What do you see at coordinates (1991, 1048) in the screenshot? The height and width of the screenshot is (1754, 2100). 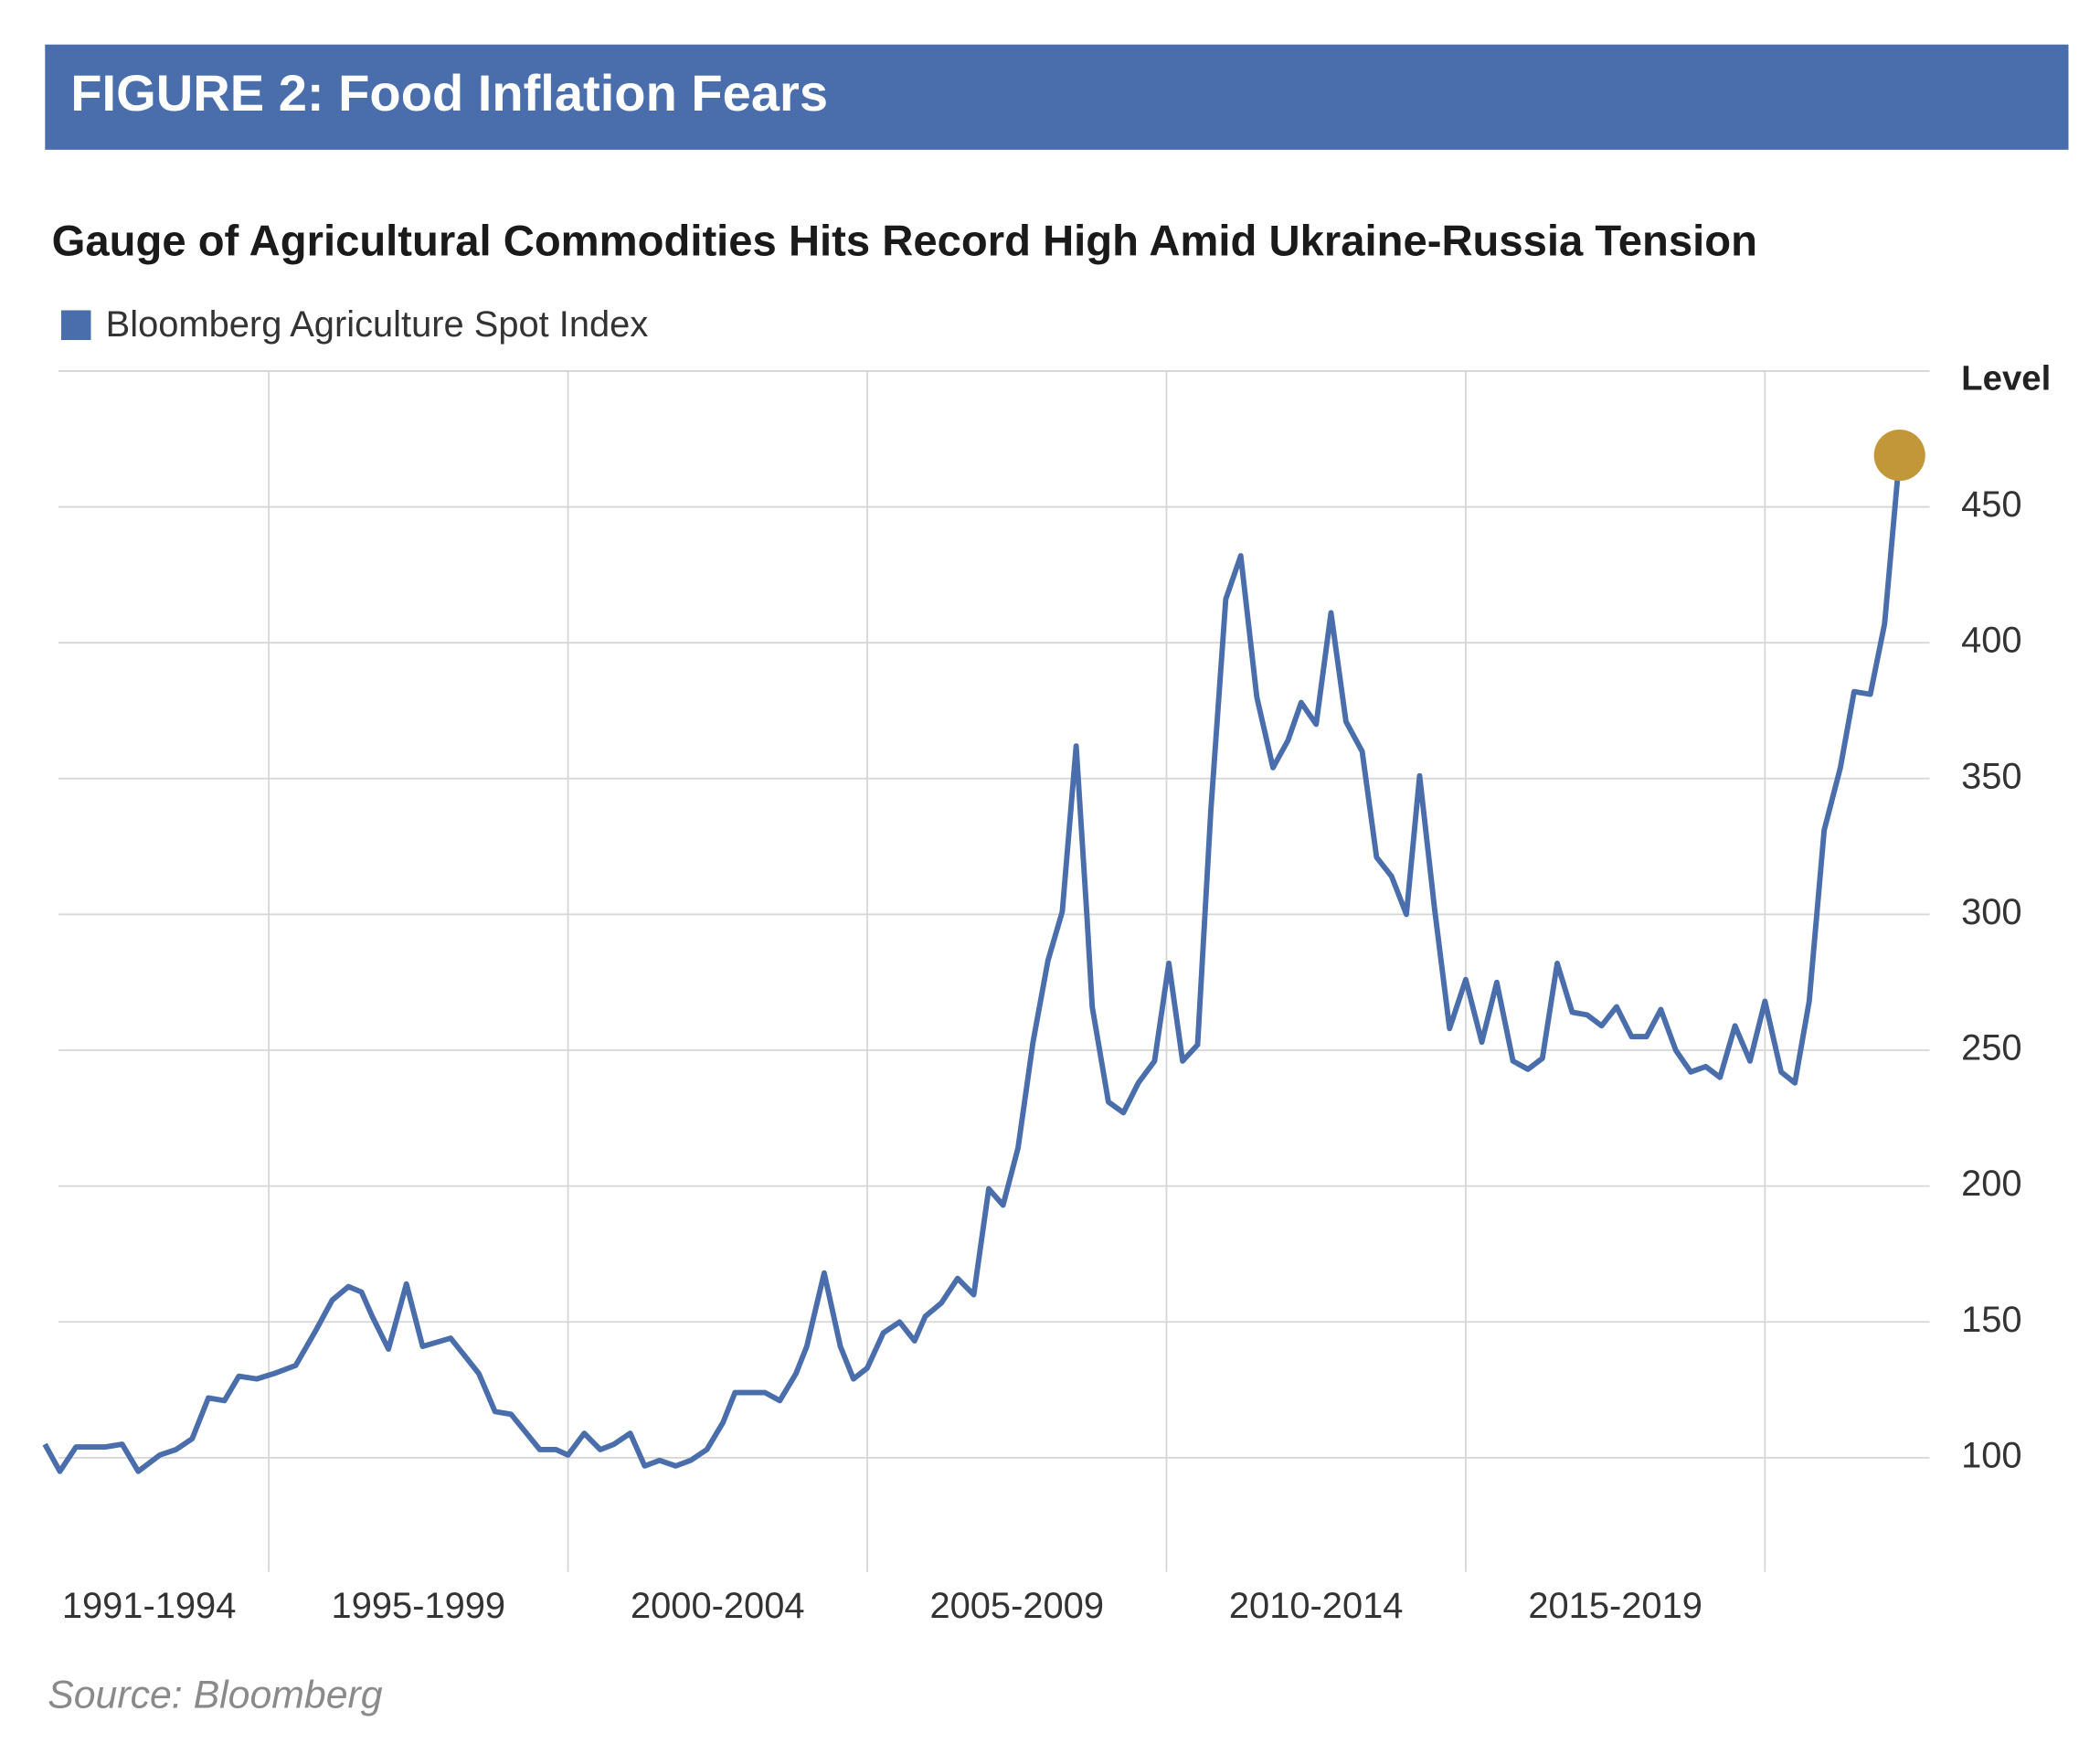 I see `y-tick-label: 250` at bounding box center [1991, 1048].